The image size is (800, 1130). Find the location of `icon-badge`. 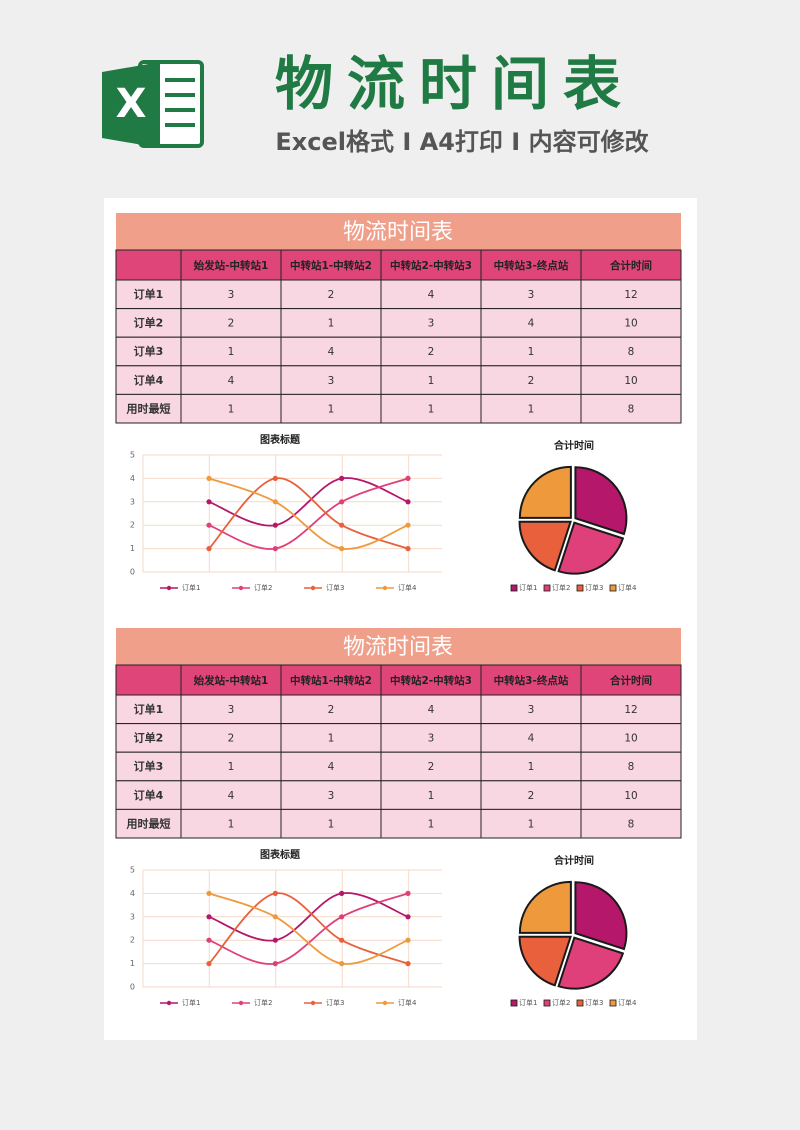

icon-badge is located at coordinates (131, 105).